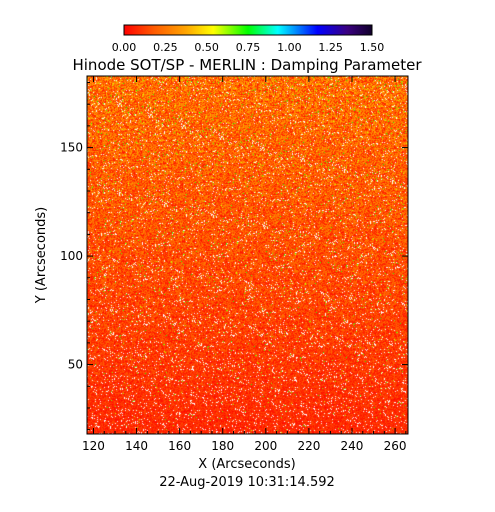 Image resolution: width=495 pixels, height=512 pixels. I want to click on colorbar-tick-label: 0.25, so click(165, 47).